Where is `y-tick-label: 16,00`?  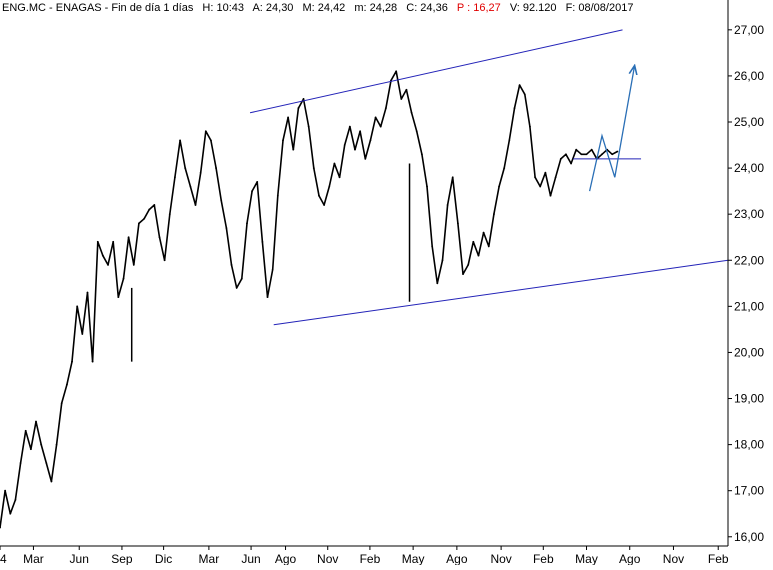
y-tick-label: 16,00 is located at coordinates (749, 537).